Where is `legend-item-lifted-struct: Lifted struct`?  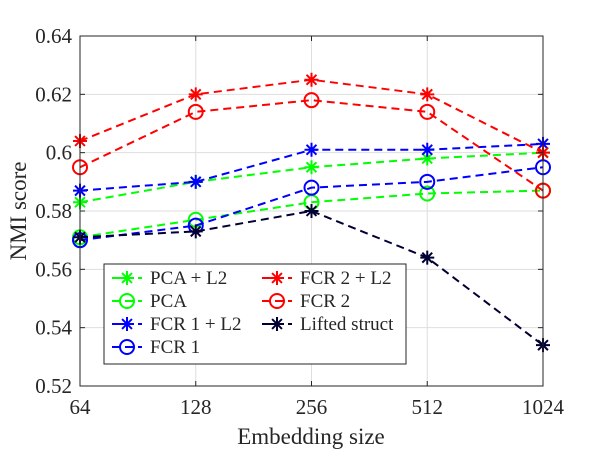 legend-item-lifted-struct: Lifted struct is located at coordinates (328, 324).